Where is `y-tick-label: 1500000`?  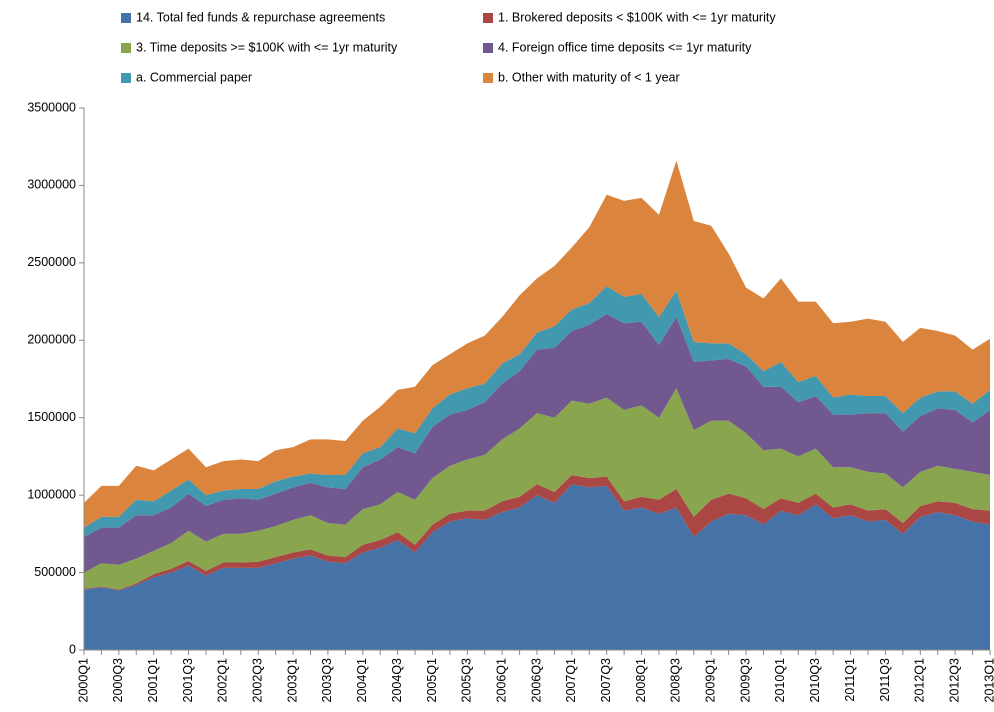 y-tick-label: 1500000 is located at coordinates (51, 417).